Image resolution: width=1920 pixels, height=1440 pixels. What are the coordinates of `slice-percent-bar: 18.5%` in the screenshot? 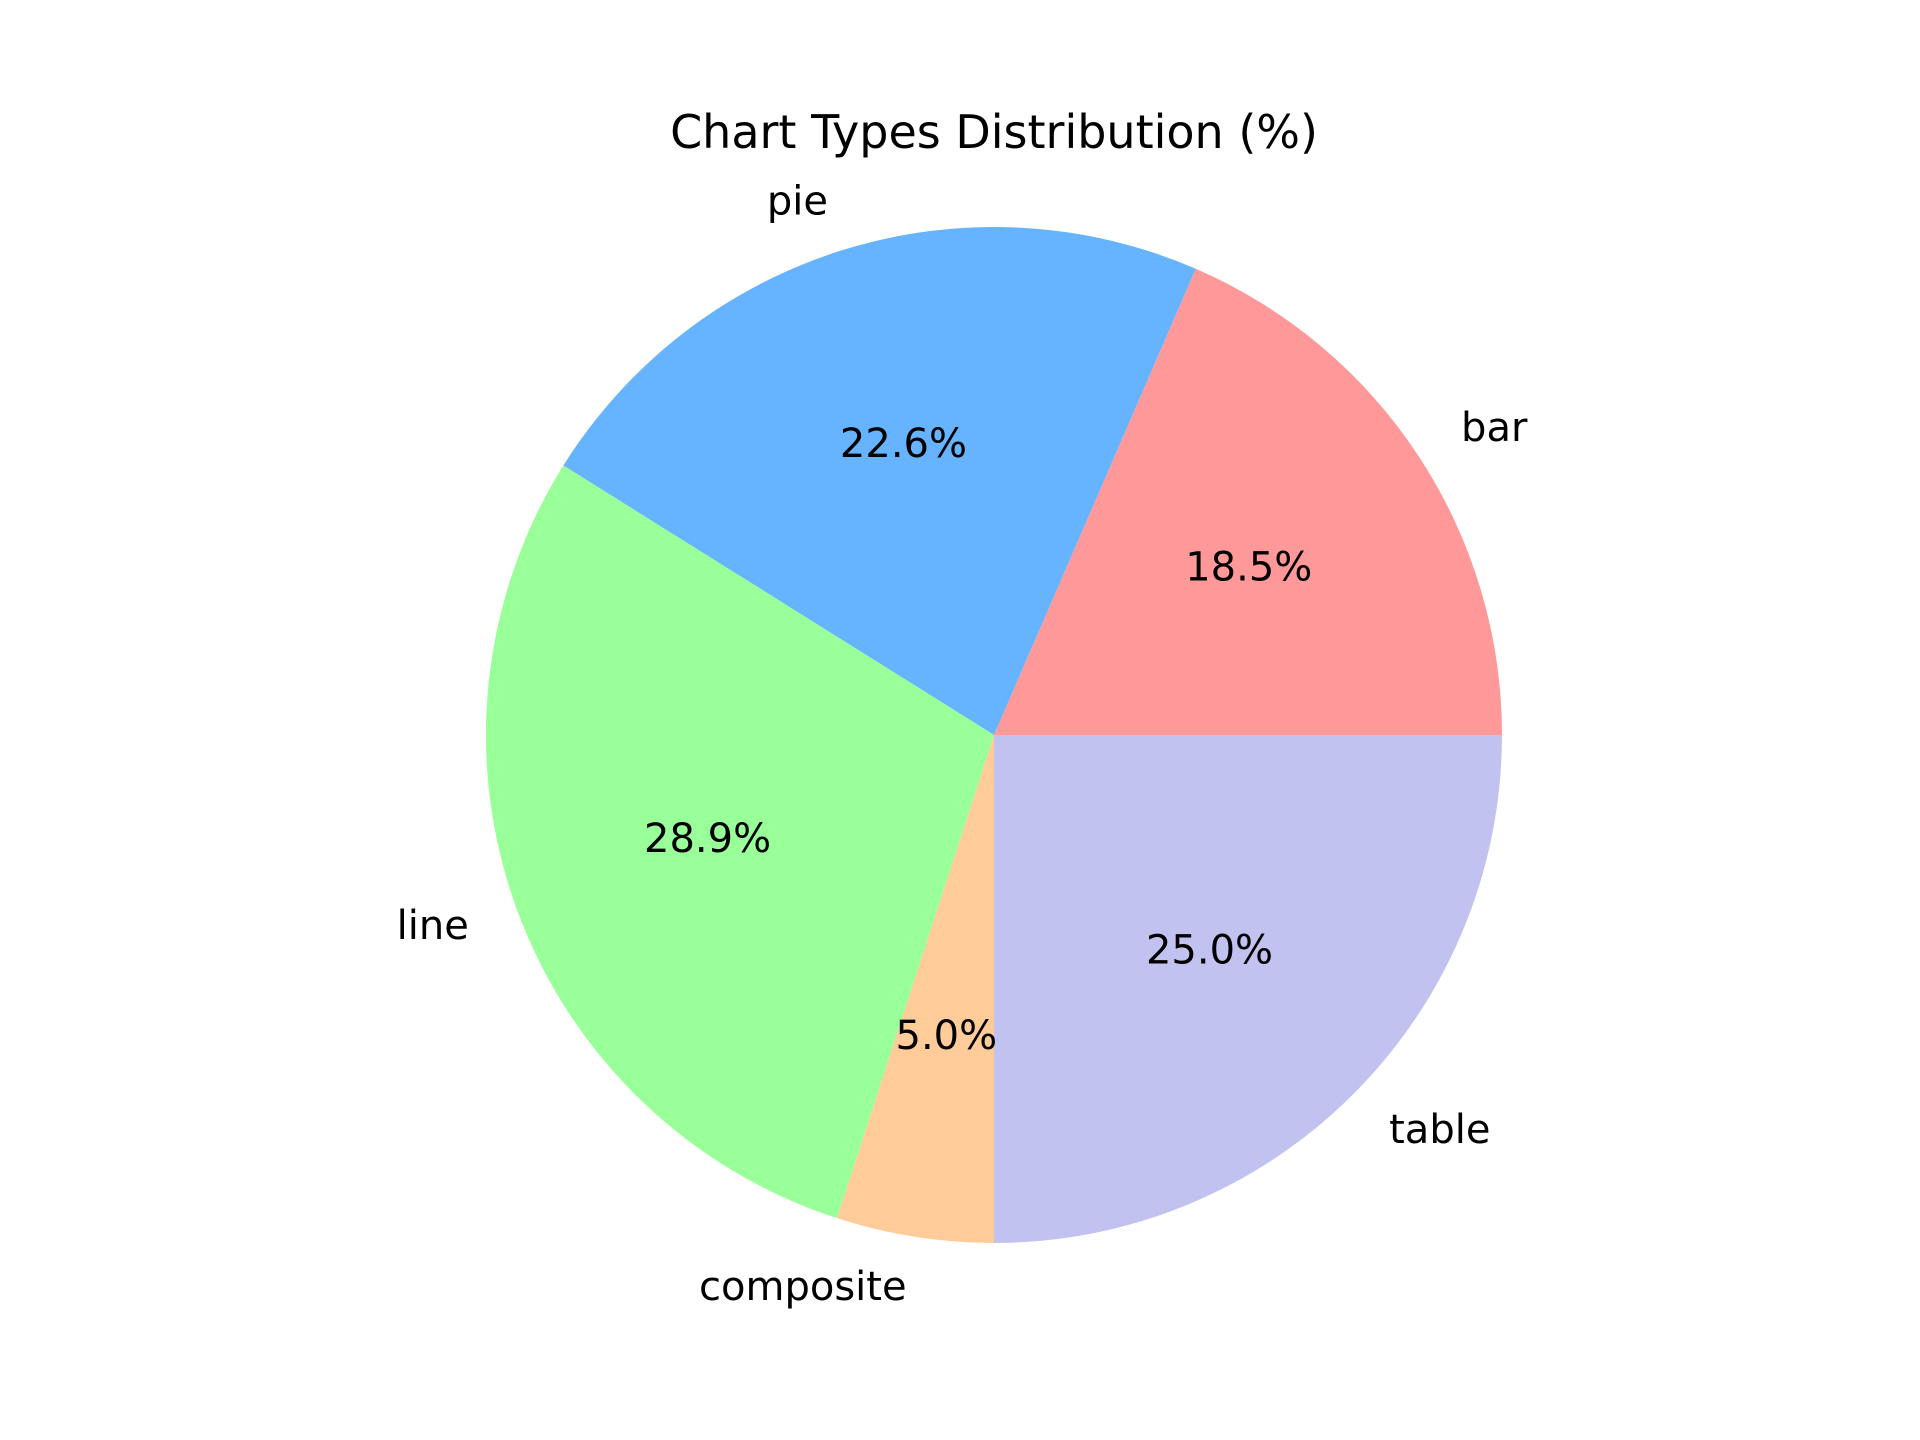 It's located at (1248, 568).